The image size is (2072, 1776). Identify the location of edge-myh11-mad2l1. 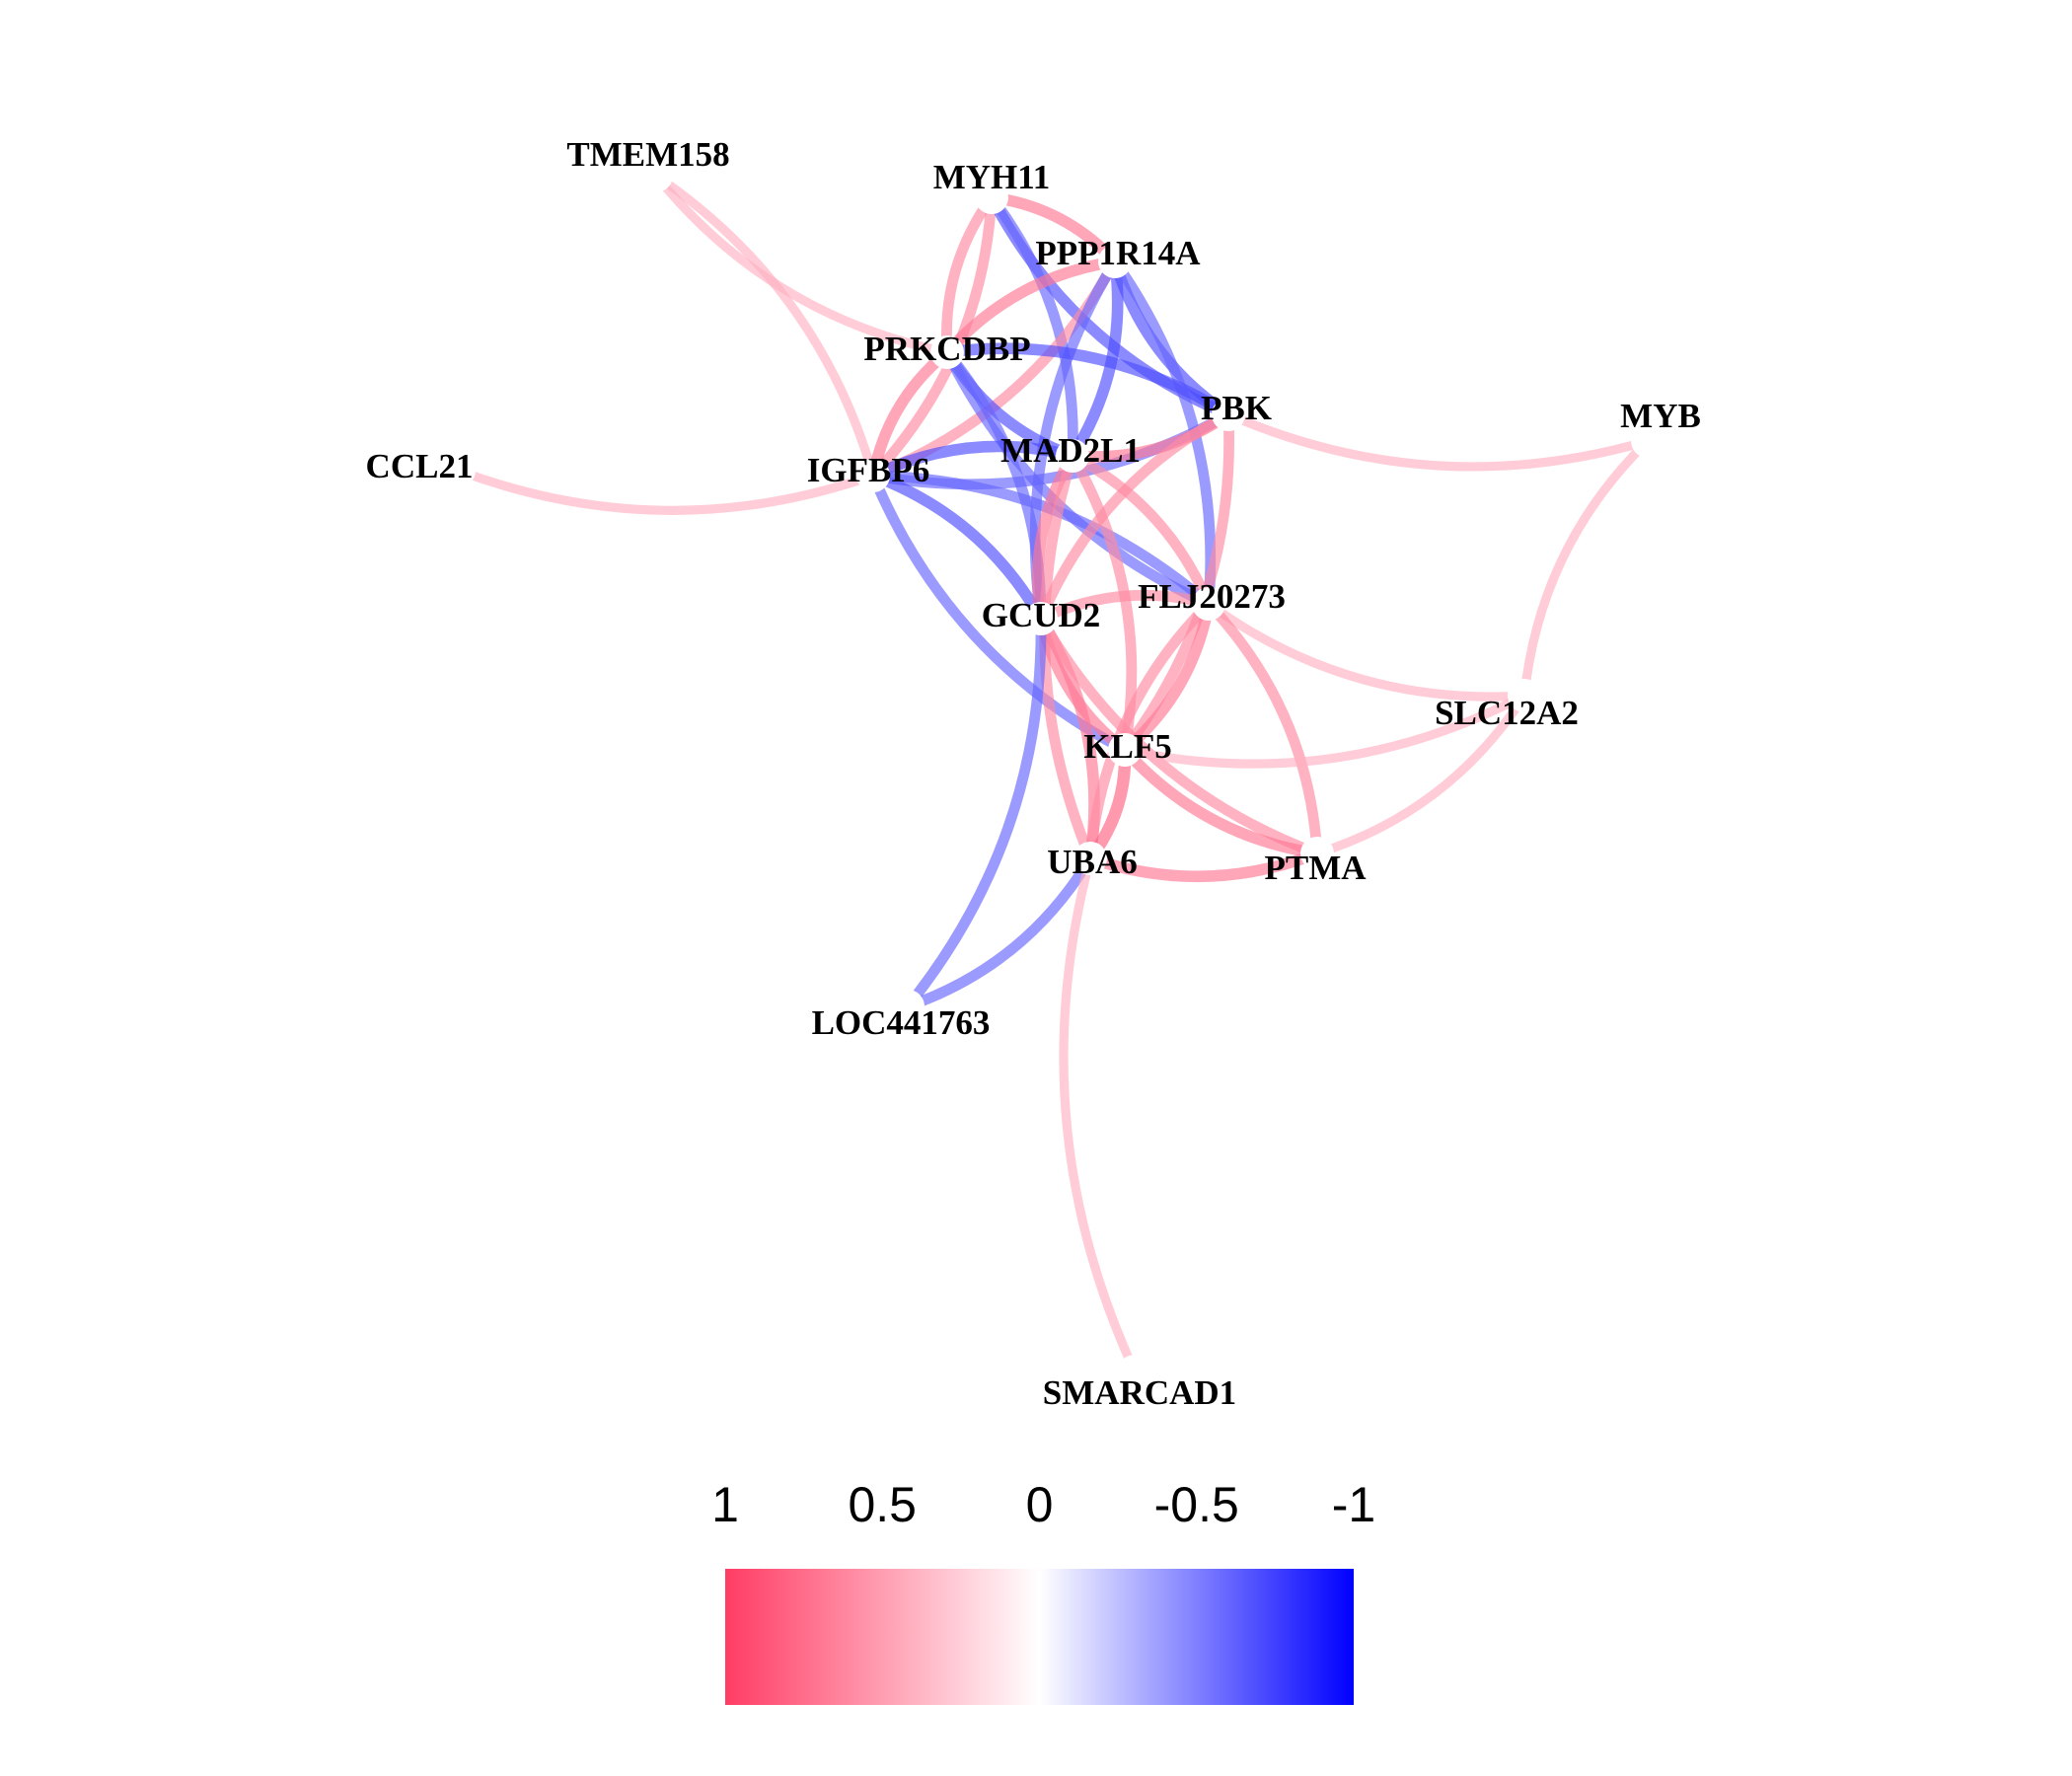
(1032, 325).